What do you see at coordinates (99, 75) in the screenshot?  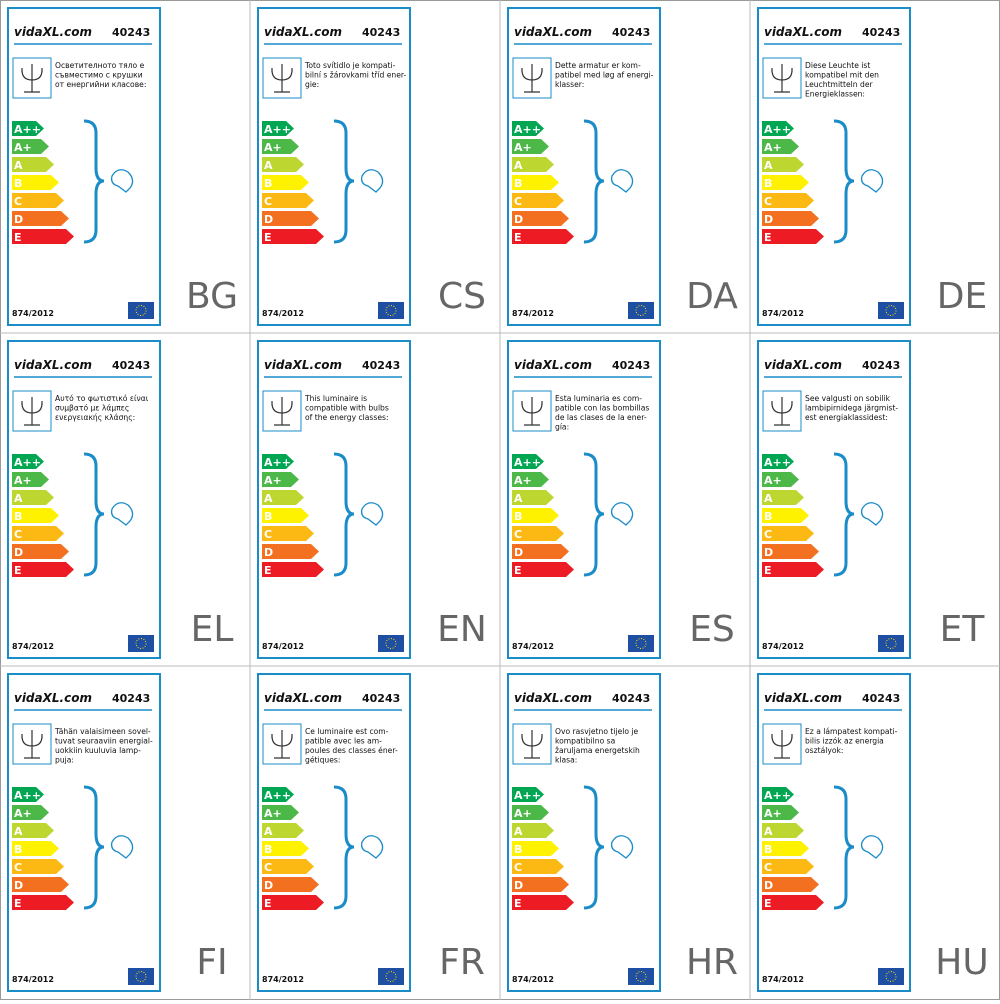 I see `compatibility-text: съвместимо с крушки` at bounding box center [99, 75].